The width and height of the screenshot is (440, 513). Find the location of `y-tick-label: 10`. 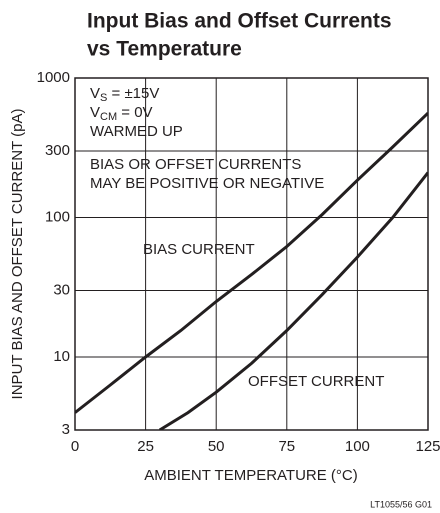

y-tick-label: 10 is located at coordinates (61, 356).